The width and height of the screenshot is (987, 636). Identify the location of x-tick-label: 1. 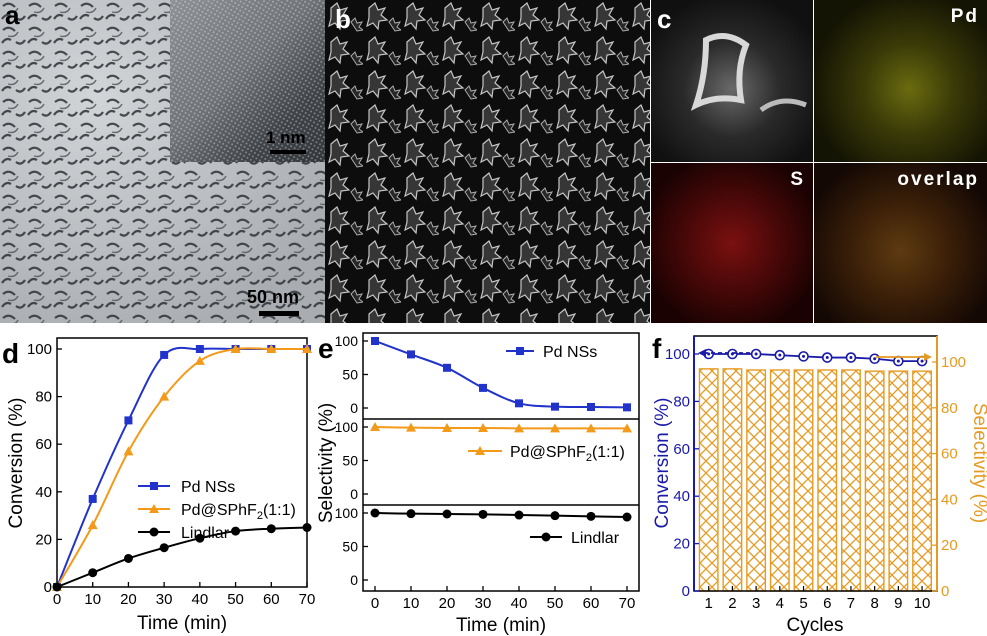
(709, 603).